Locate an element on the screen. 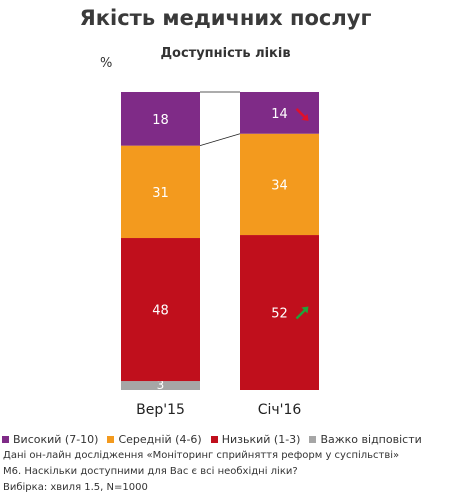 The width and height of the screenshot is (451, 497). chart-title: Якість медичних послуг is located at coordinates (225, 18).